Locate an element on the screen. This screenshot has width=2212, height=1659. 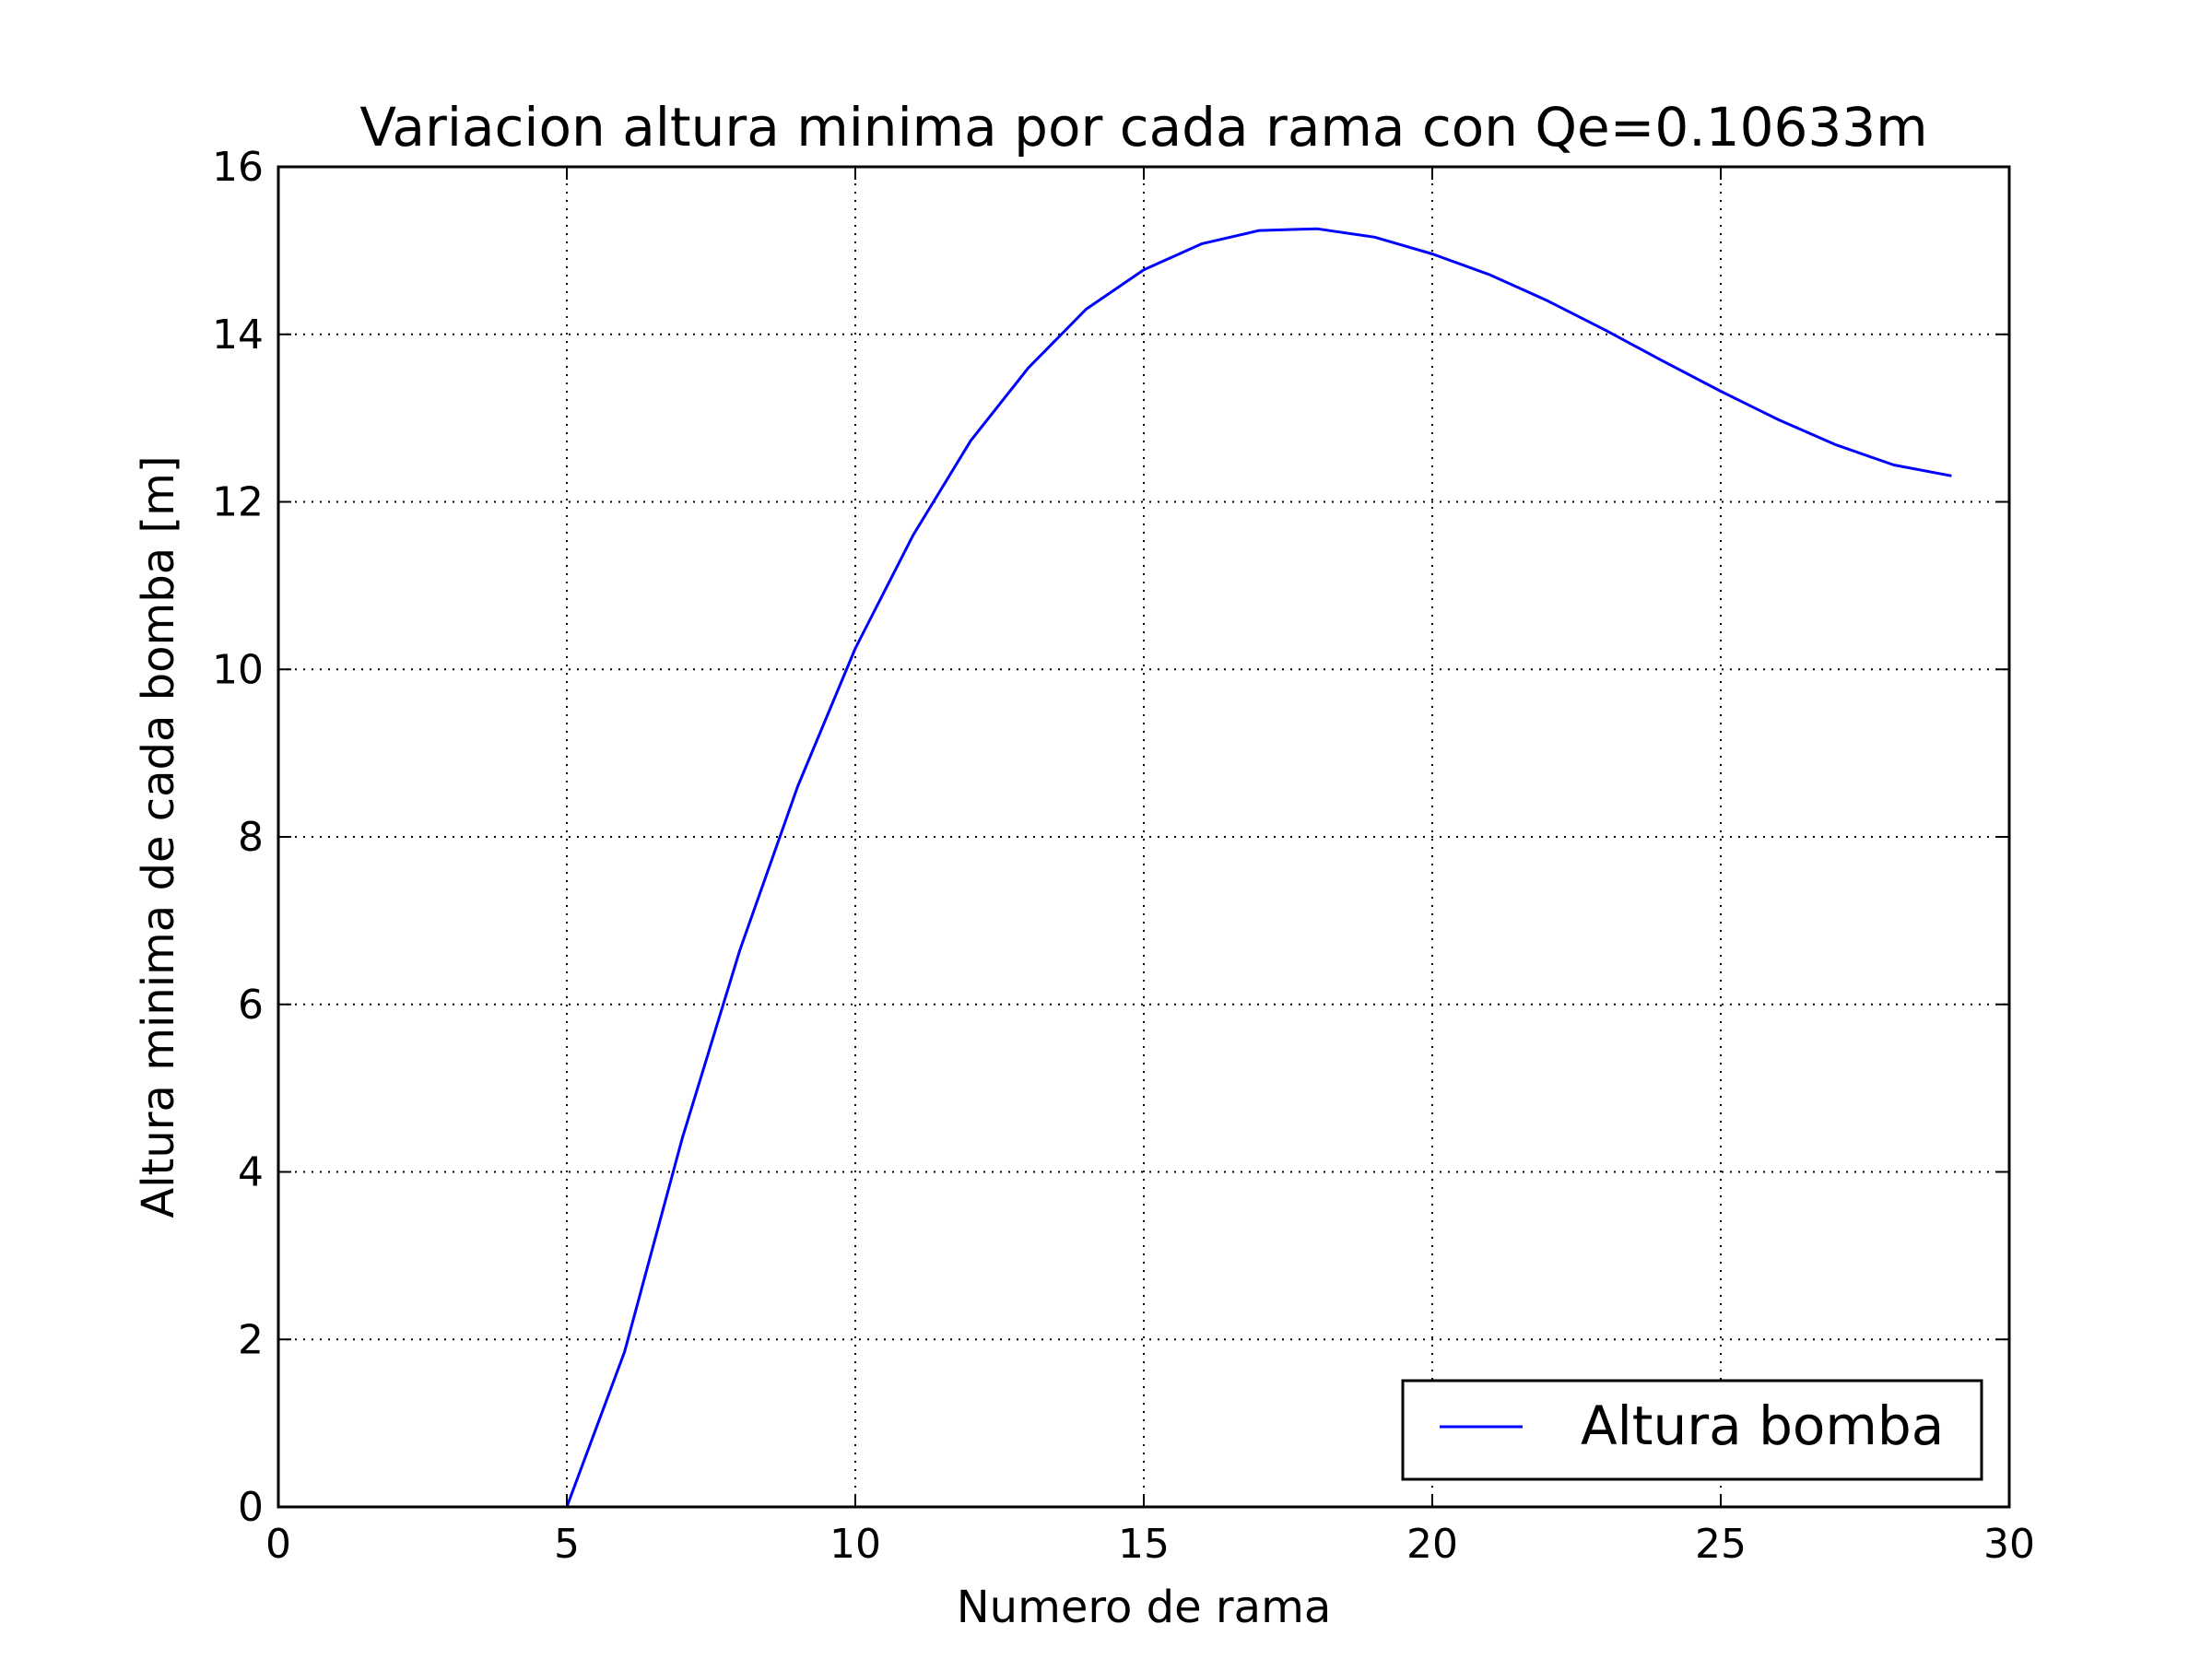
legend-box is located at coordinates (1692, 1430).